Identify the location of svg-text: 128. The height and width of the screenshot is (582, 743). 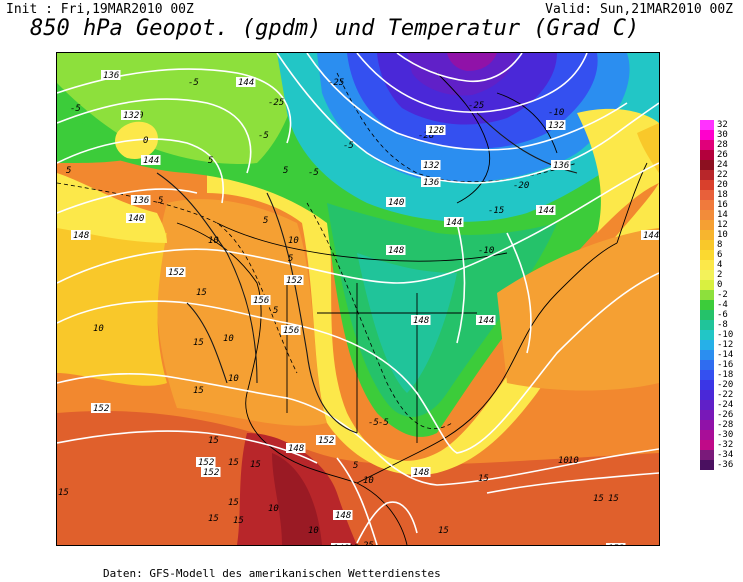
(436, 131).